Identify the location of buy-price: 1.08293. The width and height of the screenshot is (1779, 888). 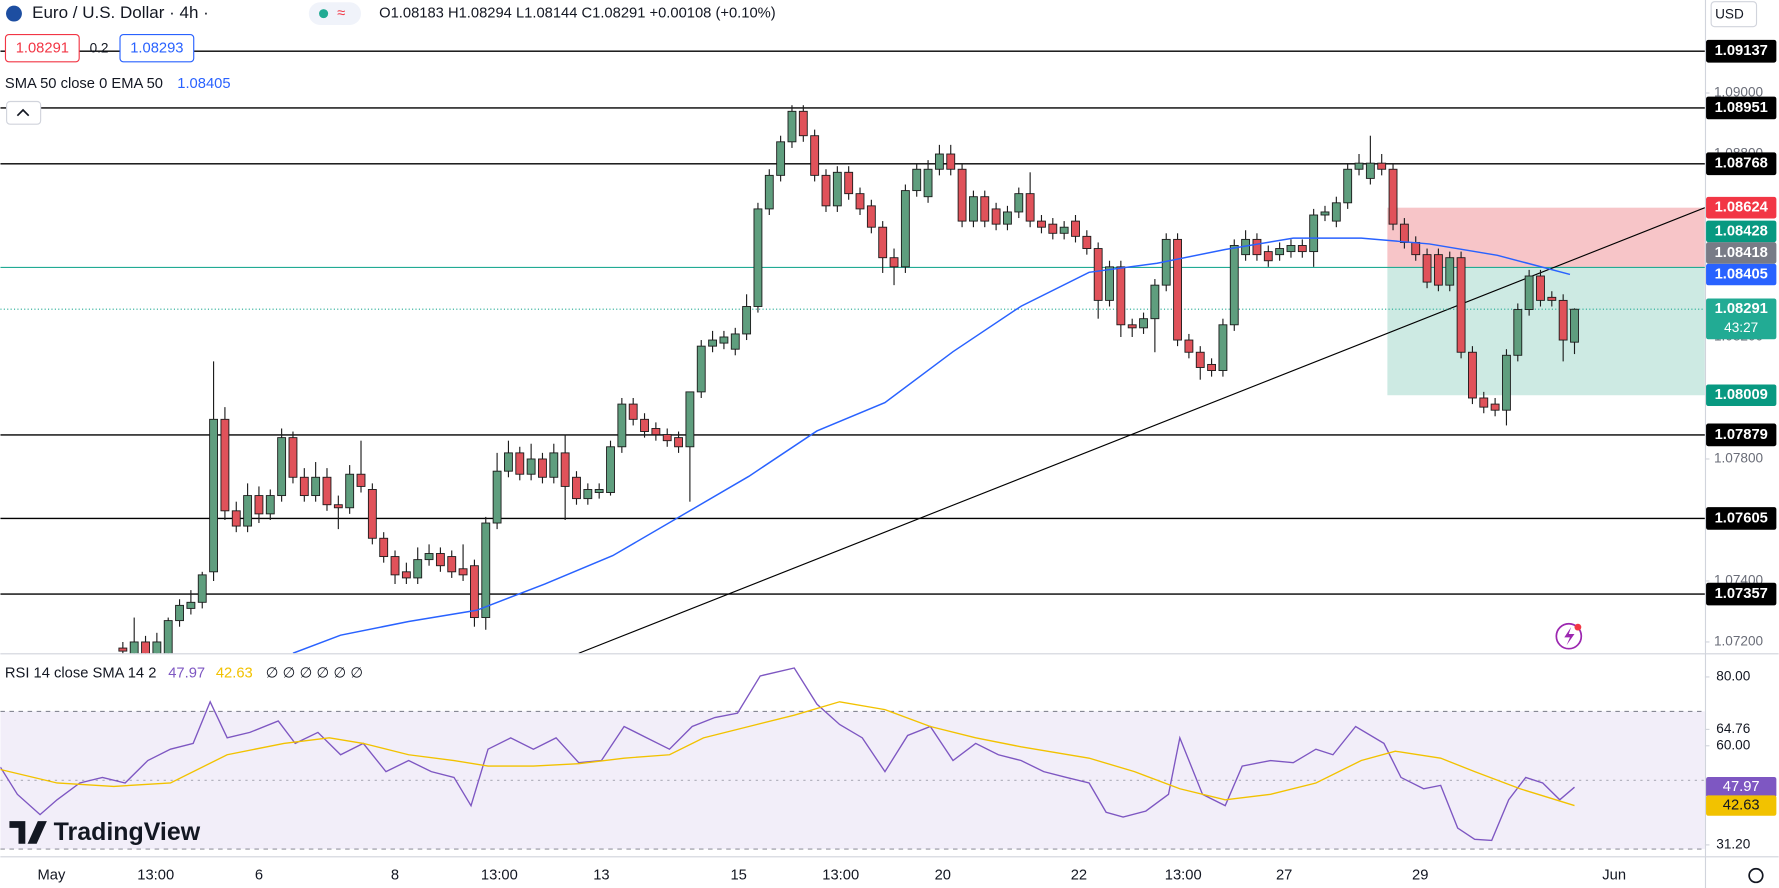
(156, 49).